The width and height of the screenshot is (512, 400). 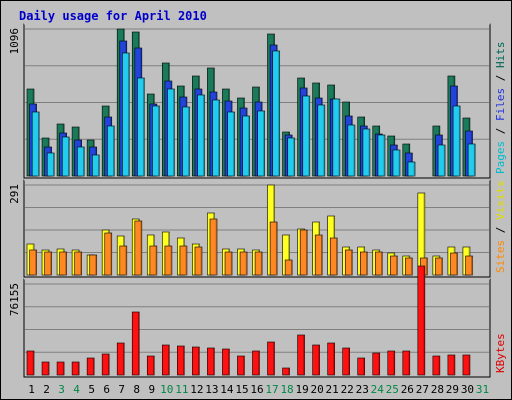 I want to click on day-label-3: 3, so click(x=61, y=389).